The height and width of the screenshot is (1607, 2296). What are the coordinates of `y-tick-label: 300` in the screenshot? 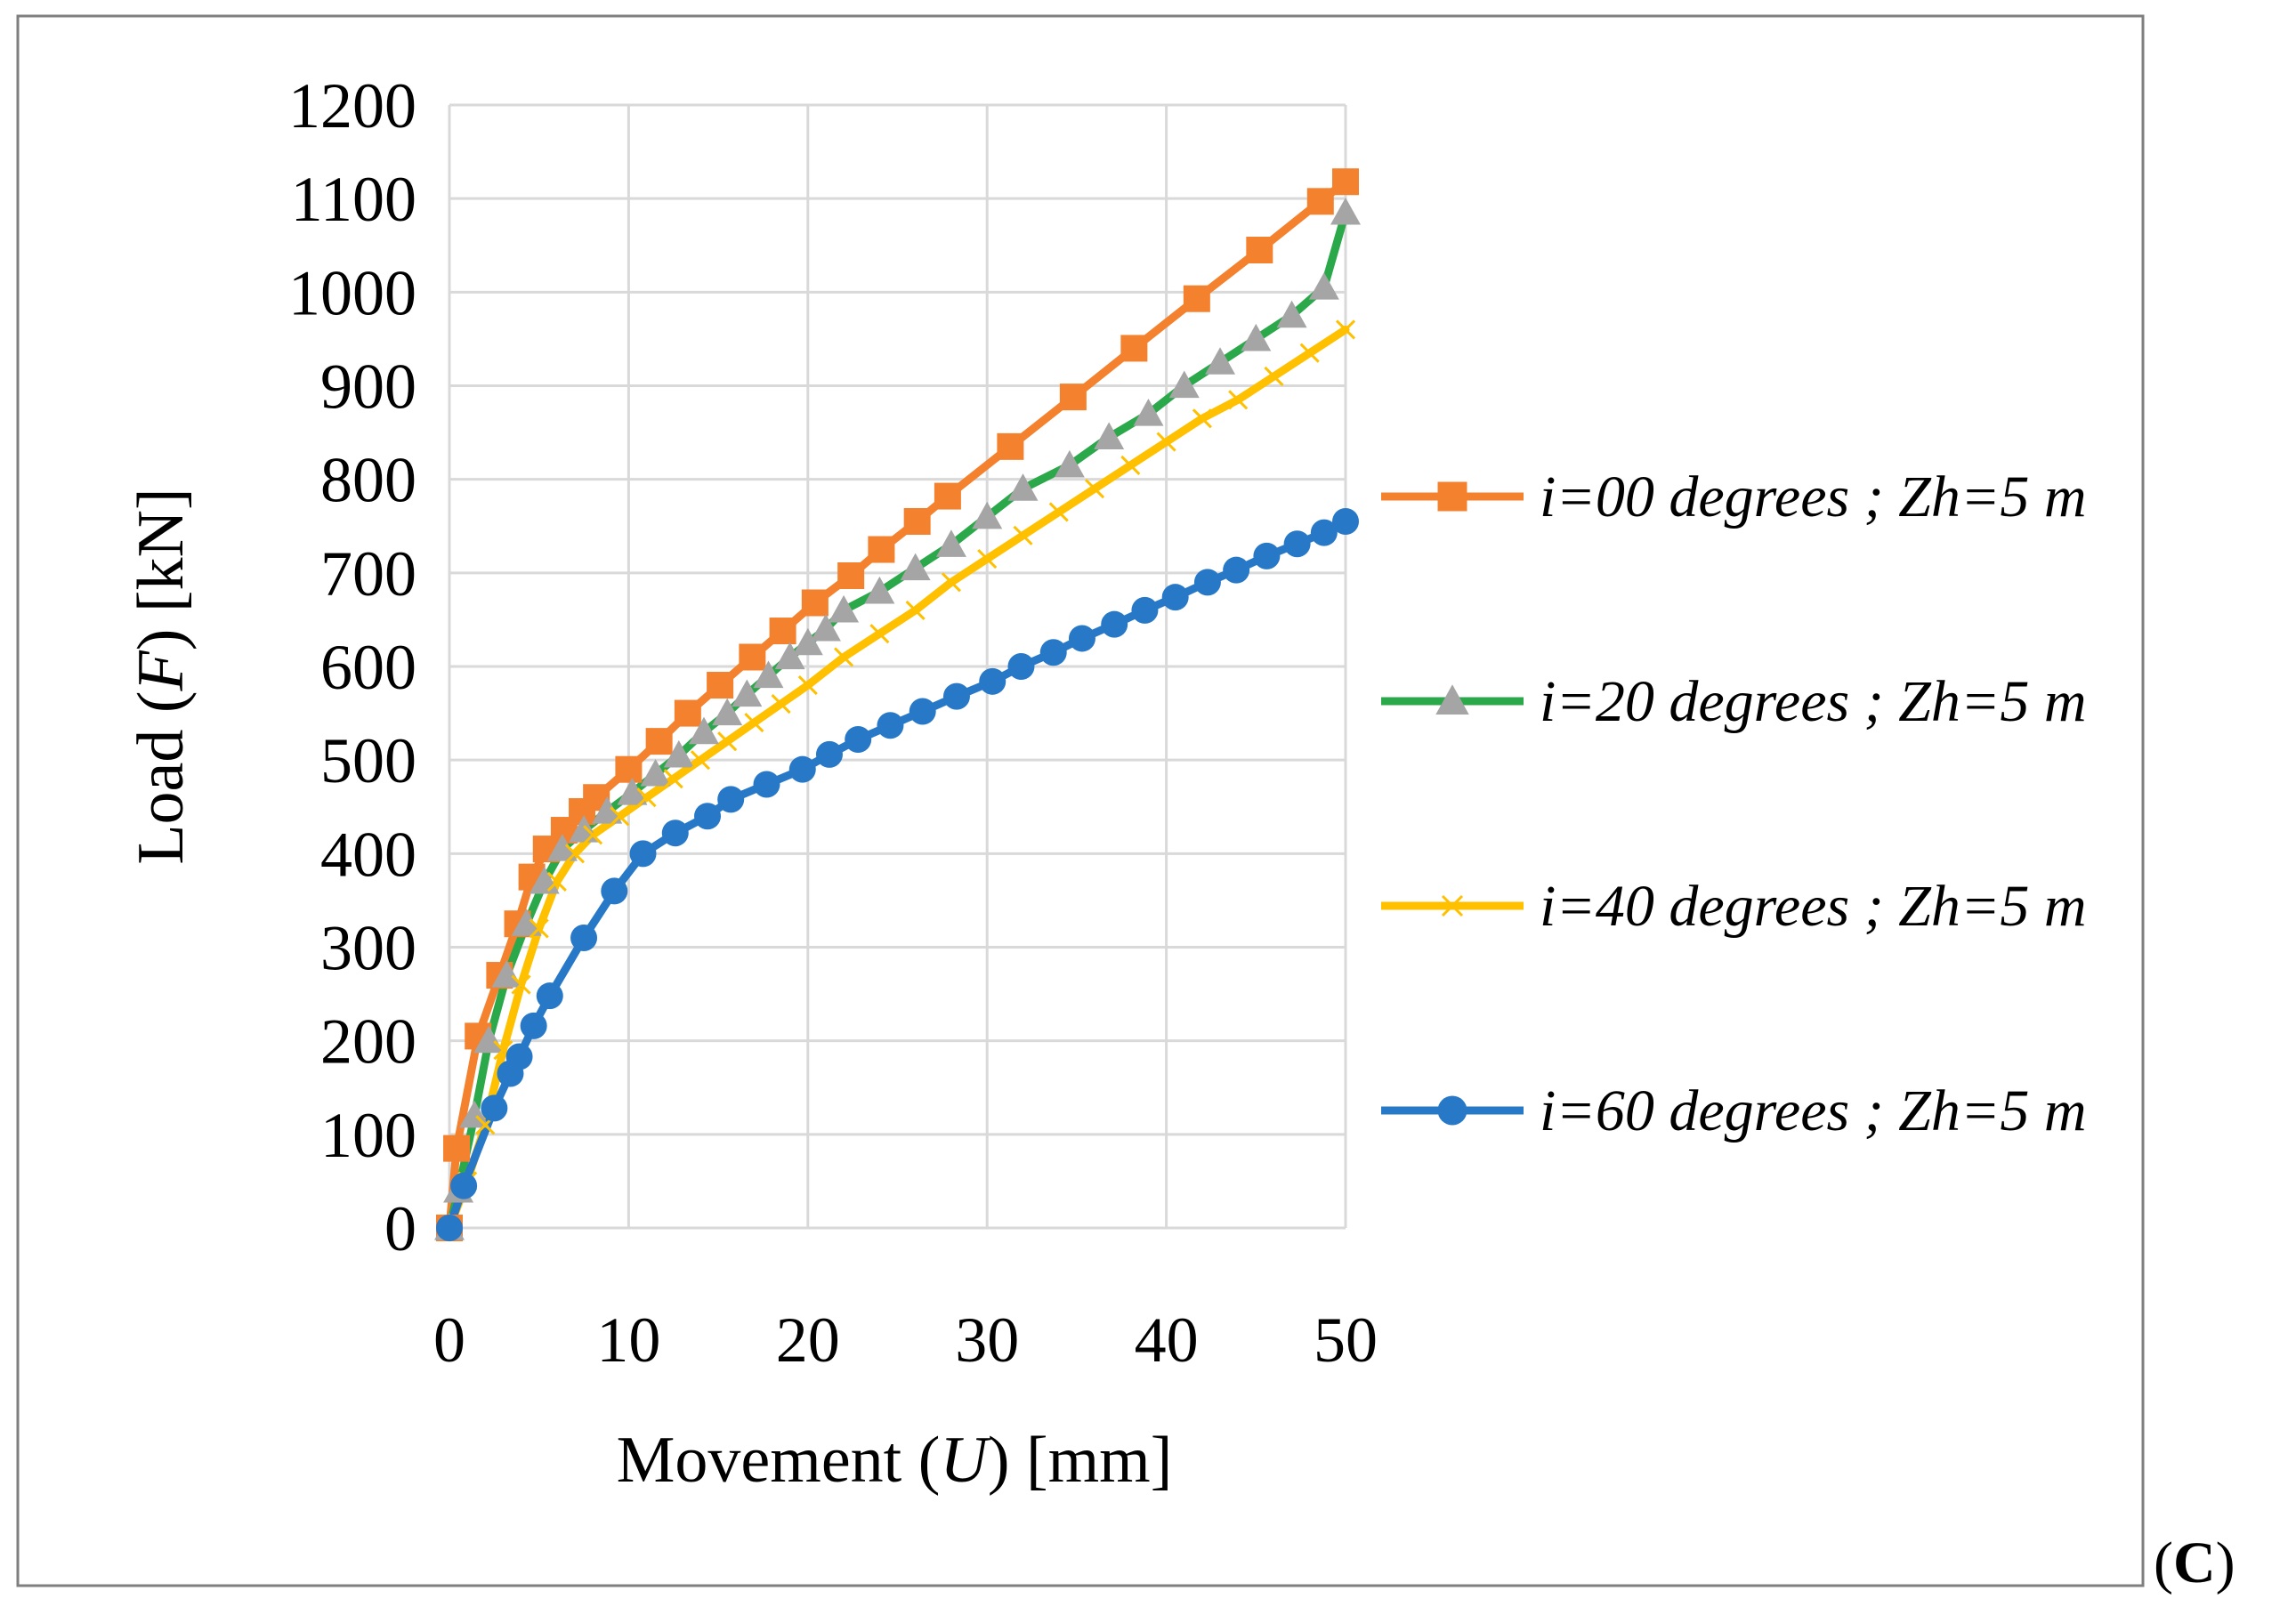 It's located at (368, 948).